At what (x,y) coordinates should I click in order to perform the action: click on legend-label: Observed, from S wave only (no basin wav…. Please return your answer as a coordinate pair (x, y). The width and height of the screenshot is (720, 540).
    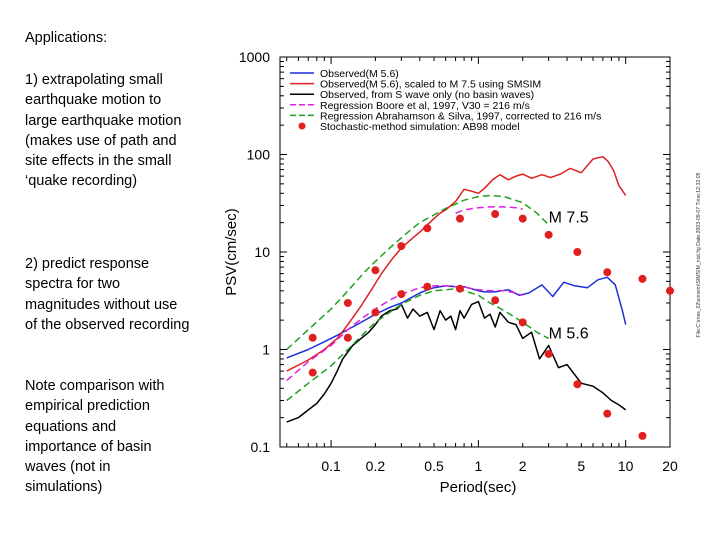
    Looking at the image, I should click on (427, 95).